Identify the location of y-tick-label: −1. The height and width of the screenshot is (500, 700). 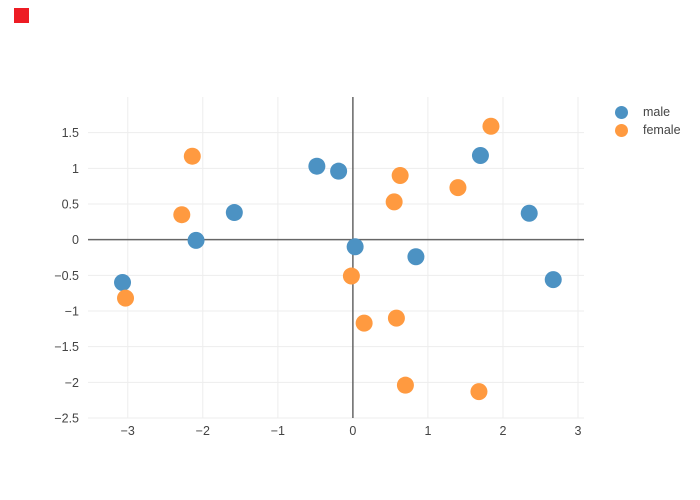
(72, 312).